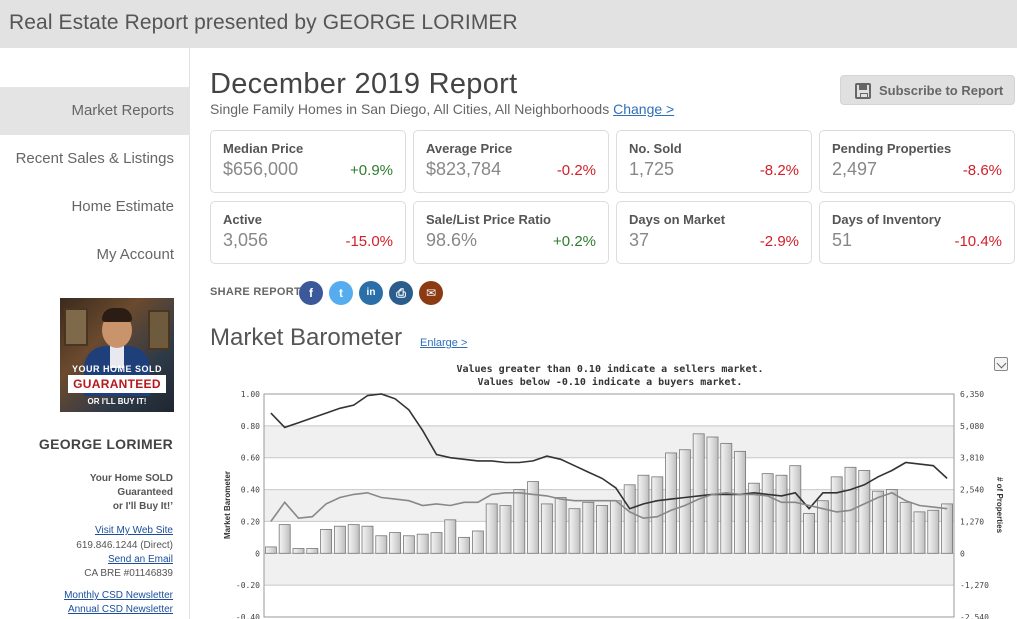  What do you see at coordinates (431, 293) in the screenshot?
I see `email-icon: ✉` at bounding box center [431, 293].